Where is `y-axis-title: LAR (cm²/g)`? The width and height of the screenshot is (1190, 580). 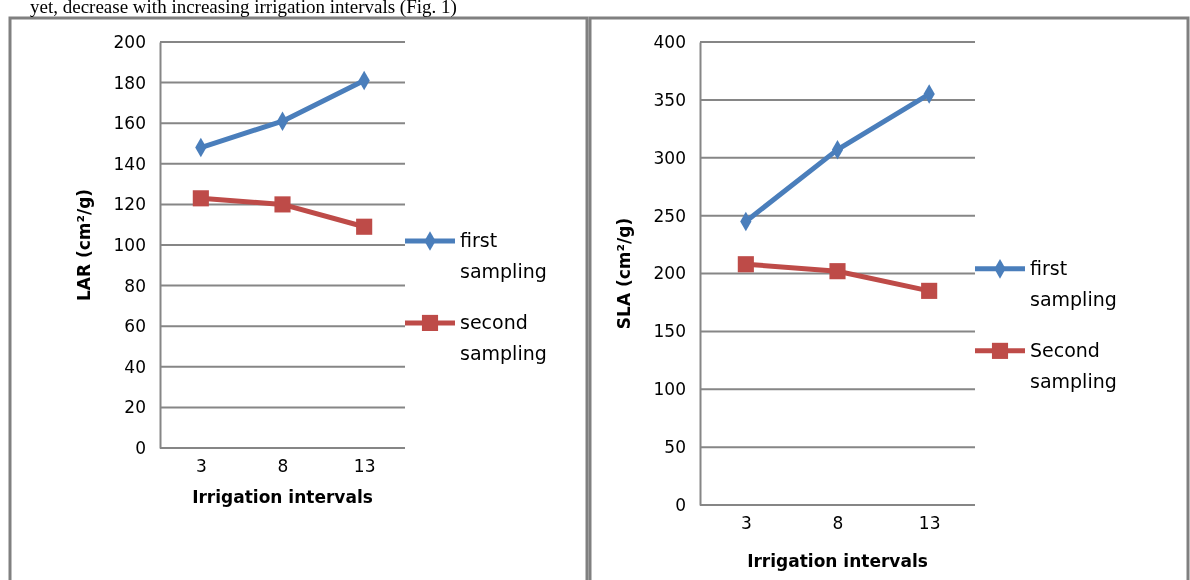 y-axis-title: LAR (cm²/g) is located at coordinates (84, 245).